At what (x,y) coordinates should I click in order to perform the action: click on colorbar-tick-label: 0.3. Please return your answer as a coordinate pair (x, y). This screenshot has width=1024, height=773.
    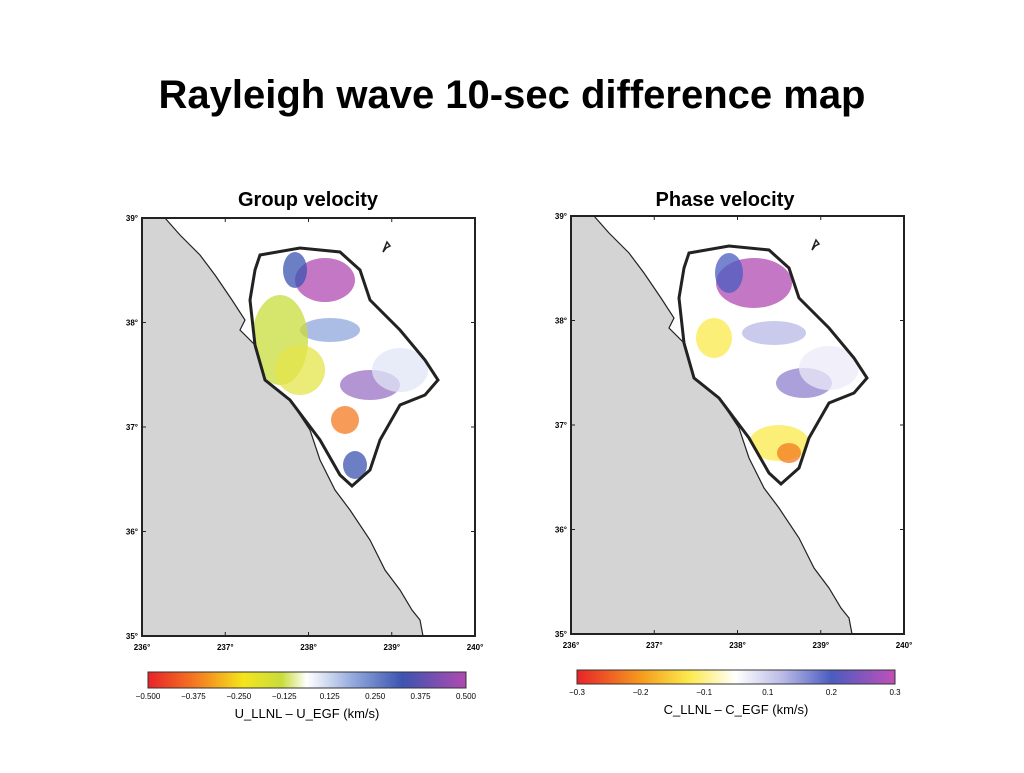
    Looking at the image, I should click on (895, 692).